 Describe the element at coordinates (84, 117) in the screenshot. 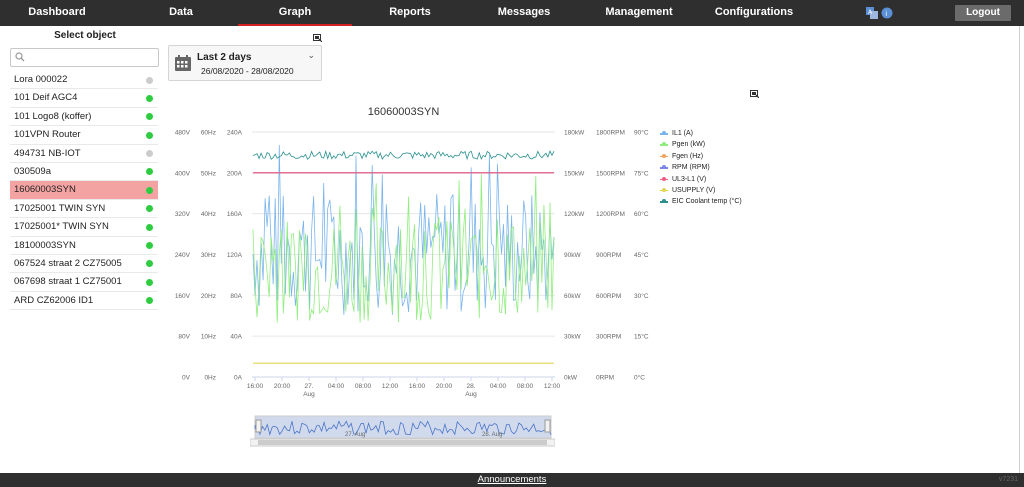

I see `list-item: 101 Logo8 (koffer)` at that location.